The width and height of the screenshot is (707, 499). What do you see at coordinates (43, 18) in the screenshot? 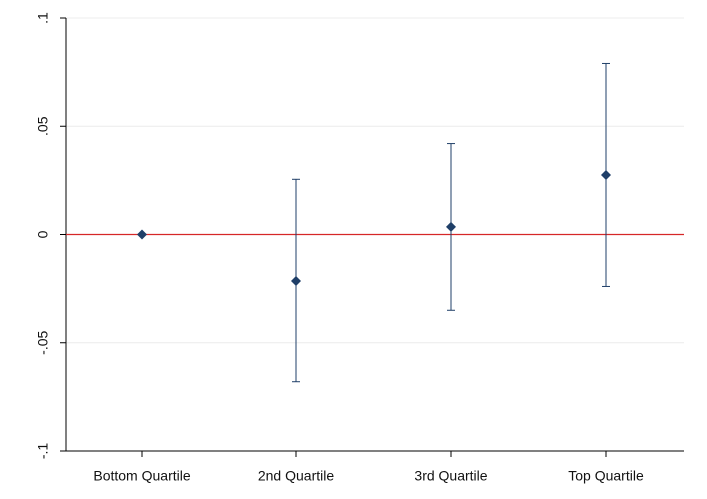
I see `y-tick-label-4: .1` at bounding box center [43, 18].